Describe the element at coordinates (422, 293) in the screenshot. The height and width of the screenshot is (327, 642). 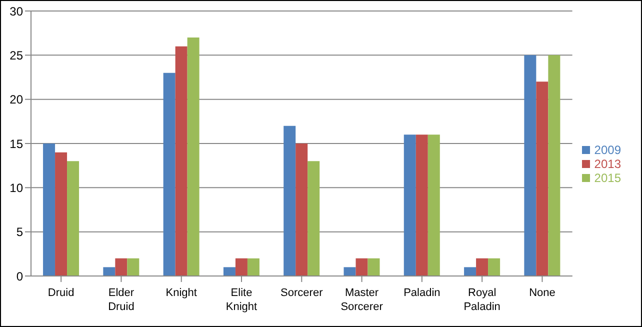
I see `x-tick-label: Paladin` at that location.